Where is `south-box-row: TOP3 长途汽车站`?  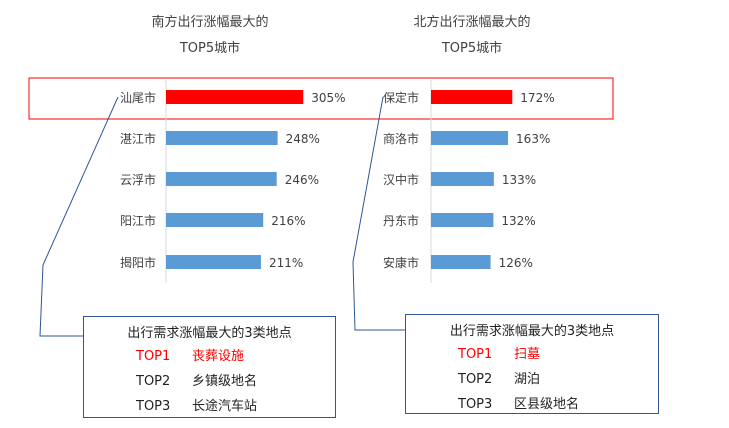 south-box-row: TOP3 长途汽车站 is located at coordinates (209, 406).